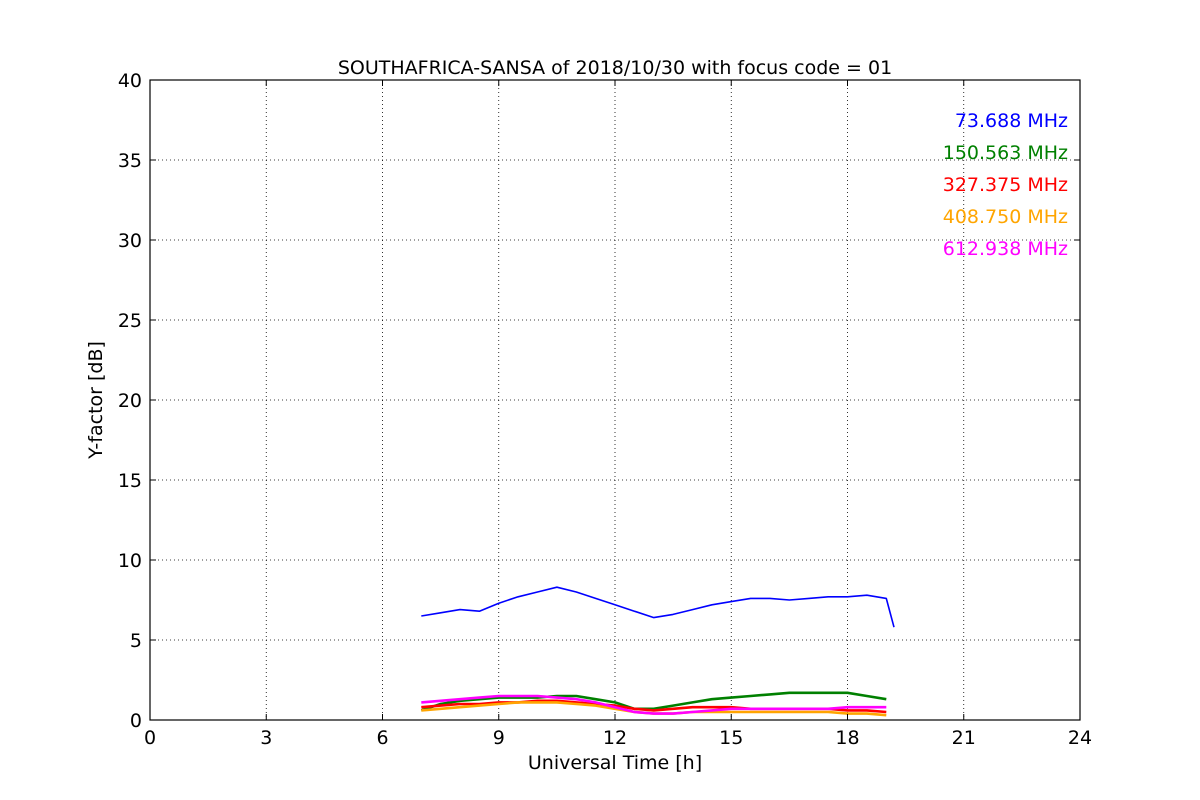 The width and height of the screenshot is (1200, 800). What do you see at coordinates (130, 401) in the screenshot?
I see `y-tick-label: 20` at bounding box center [130, 401].